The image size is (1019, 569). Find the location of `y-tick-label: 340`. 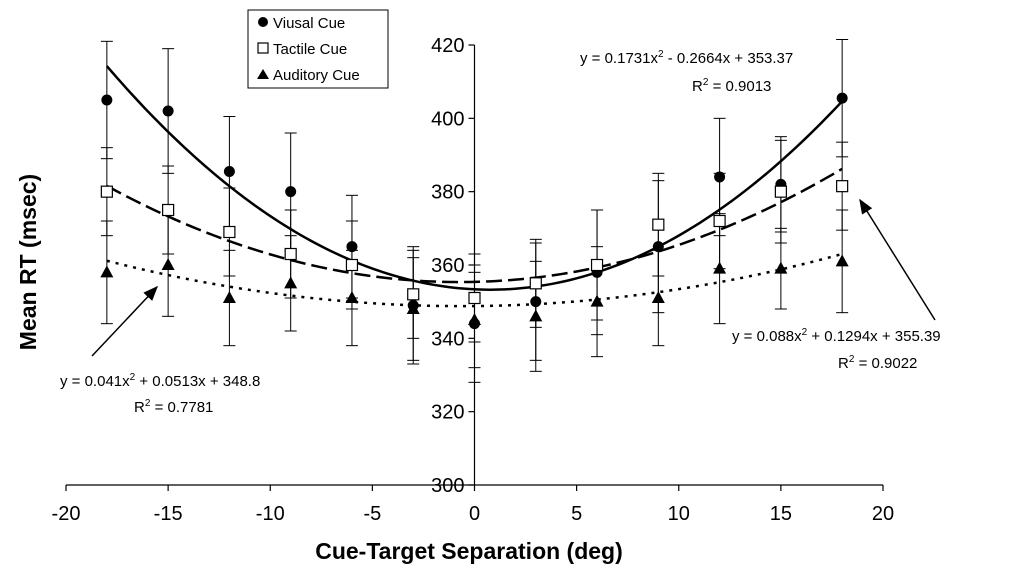

y-tick-label: 340 is located at coordinates (447, 339).